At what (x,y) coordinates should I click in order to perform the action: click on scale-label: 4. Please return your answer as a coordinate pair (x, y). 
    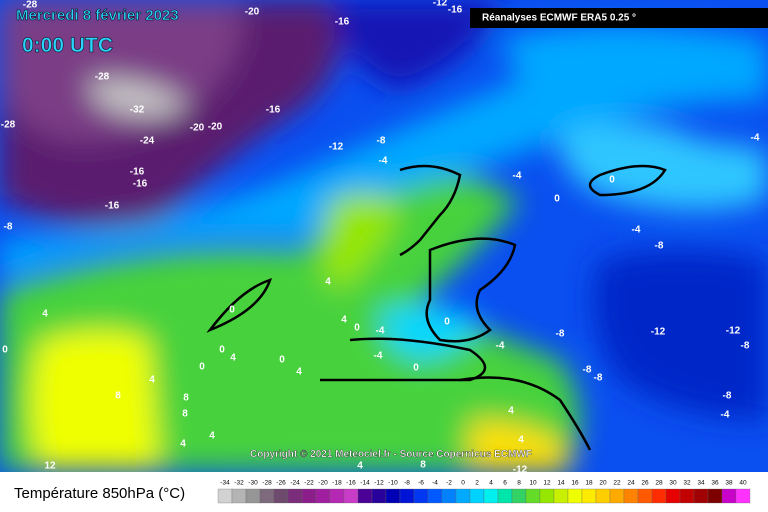
    Looking at the image, I should click on (491, 483).